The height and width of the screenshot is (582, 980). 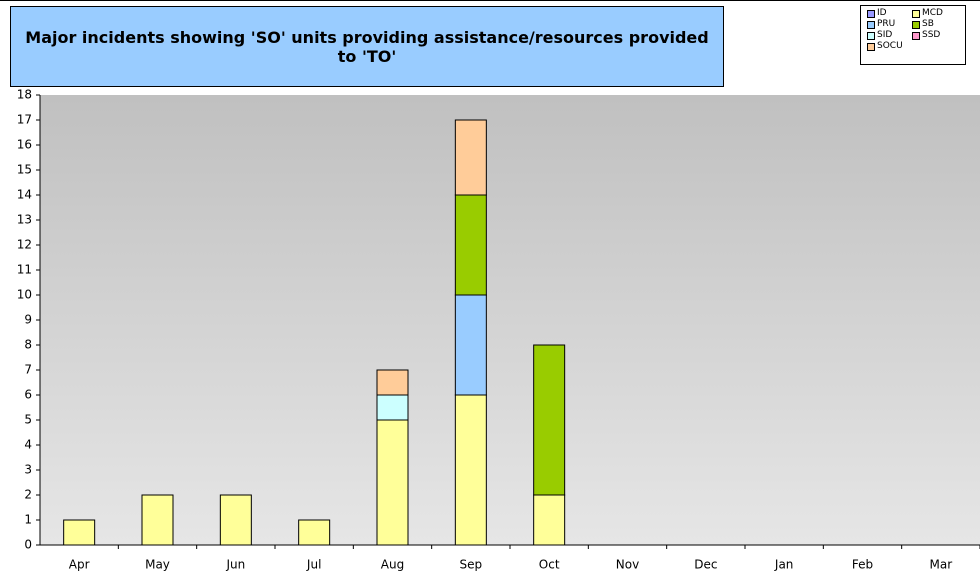 I want to click on x-tick-label: Dec, so click(x=705, y=565).